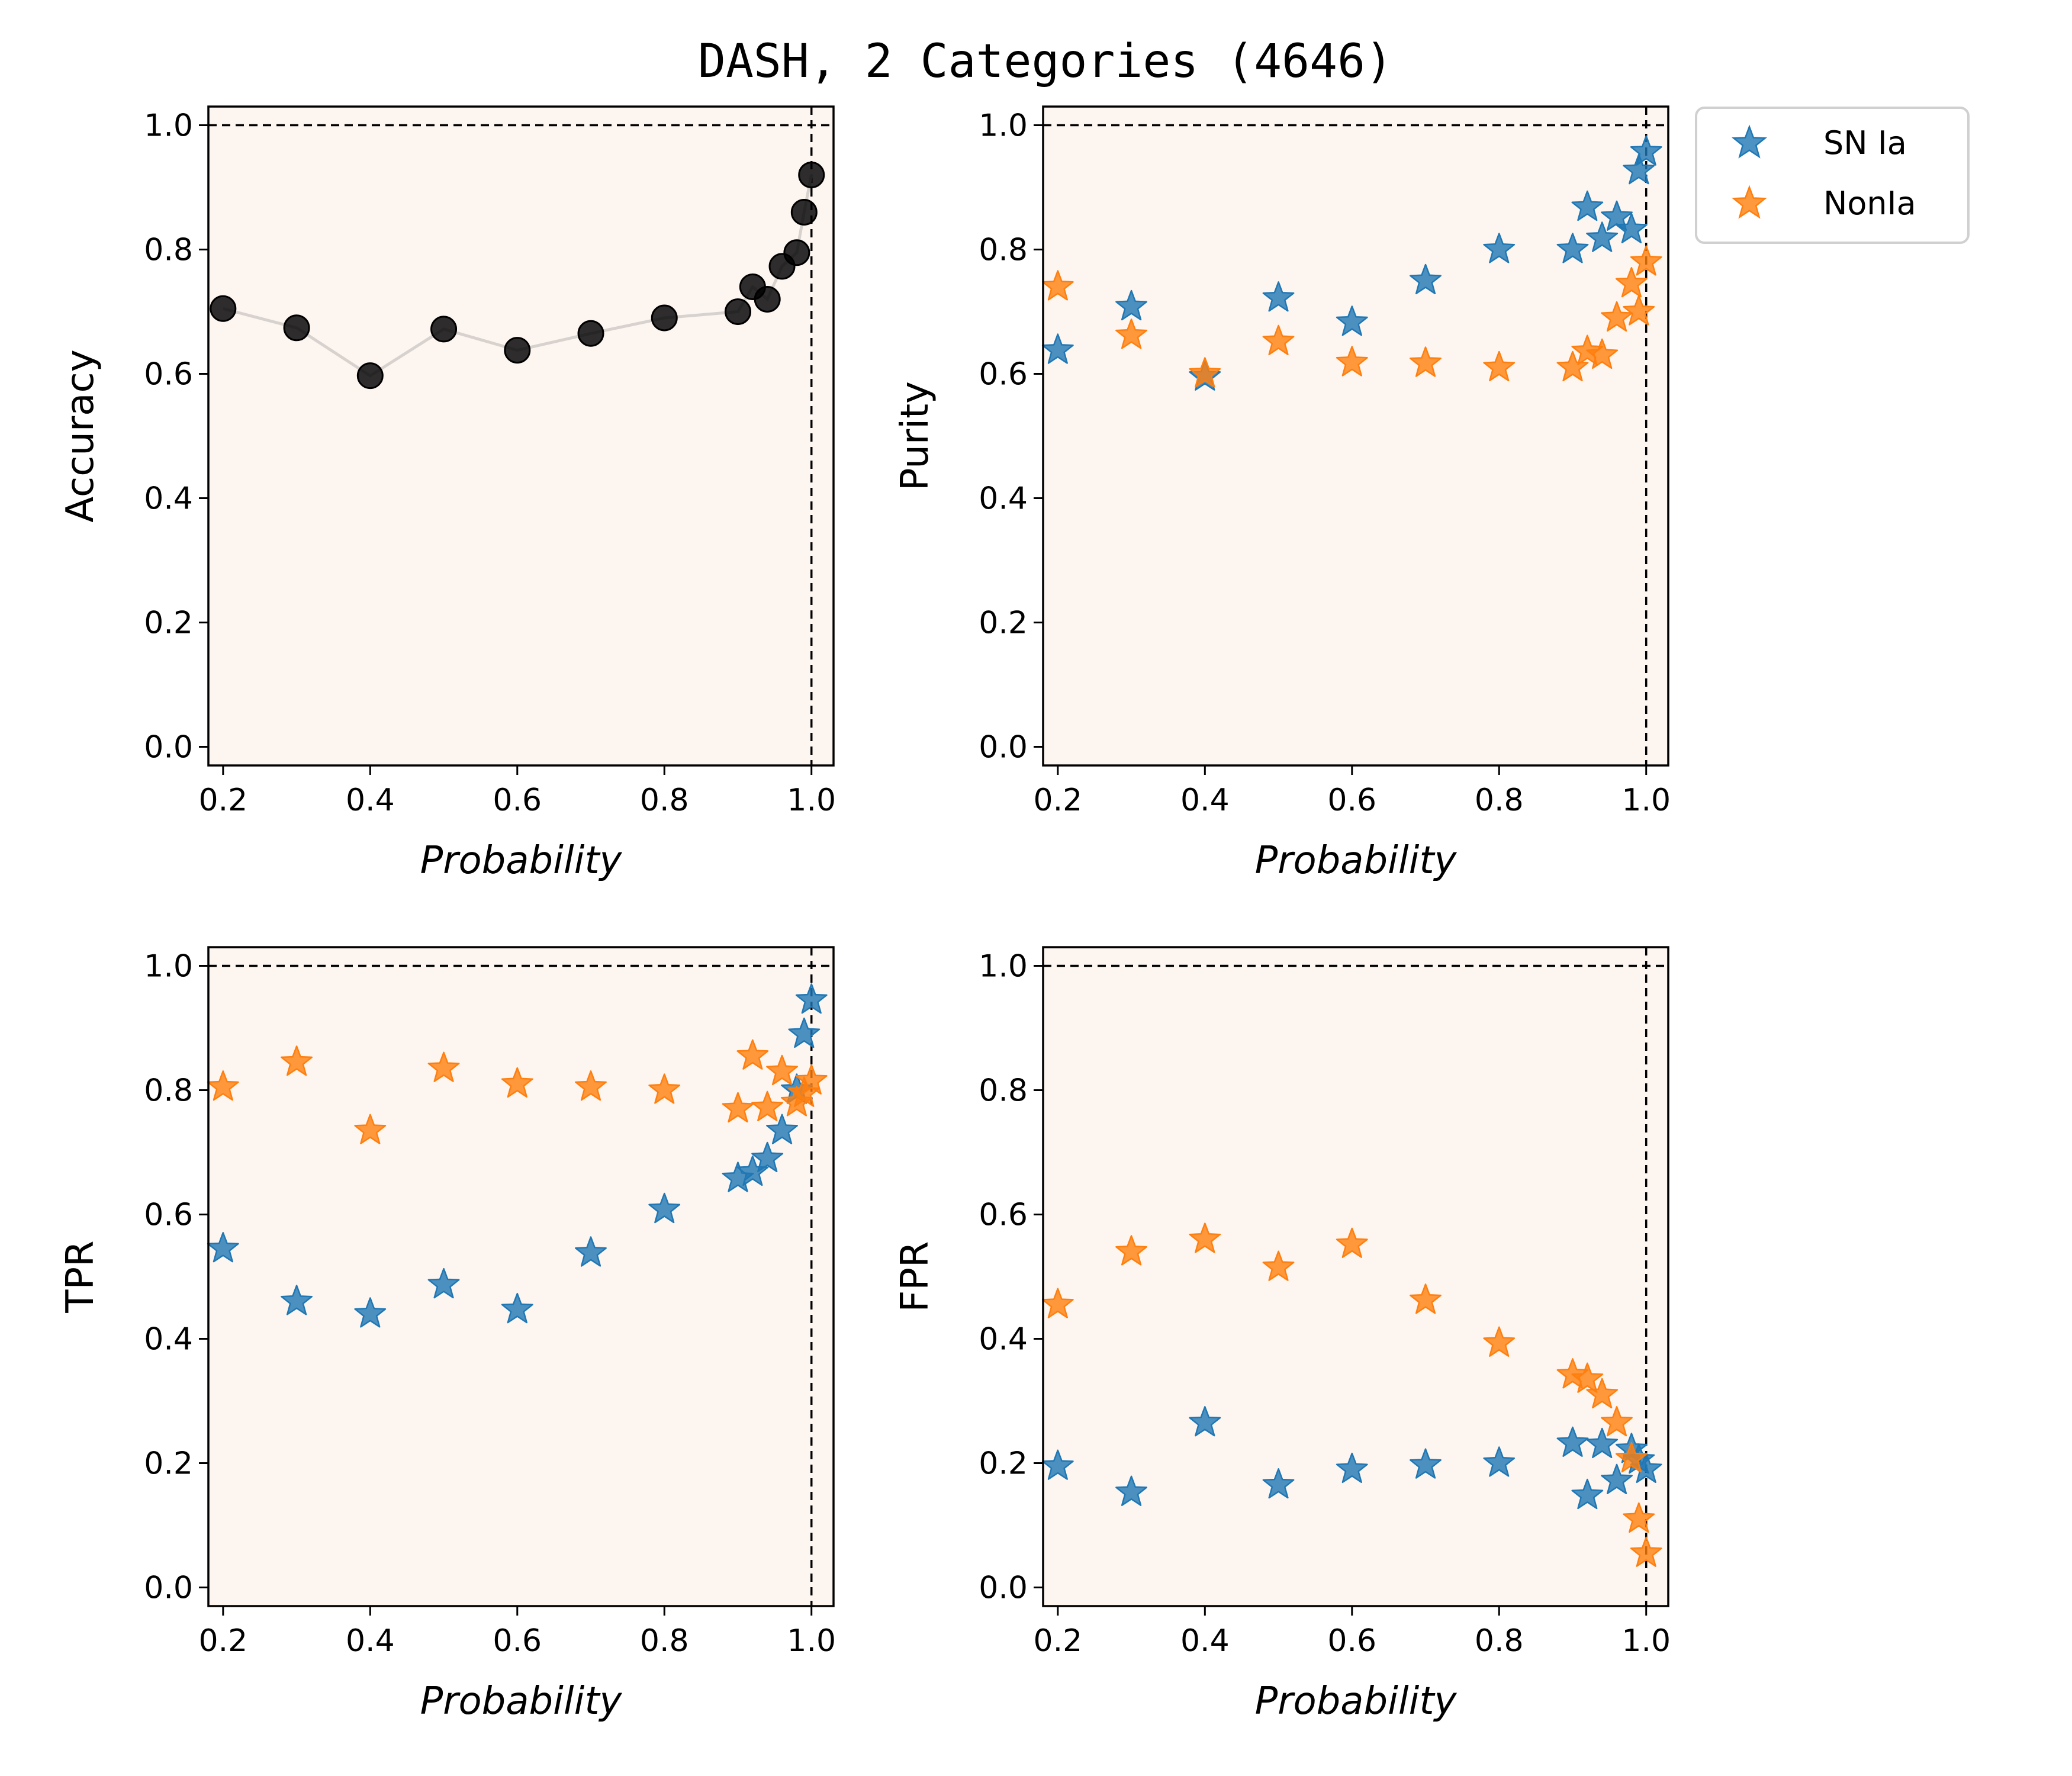 This screenshot has height=1776, width=2072. Describe the element at coordinates (1869, 203) in the screenshot. I see `legend-label-nonia: NonIa` at that location.